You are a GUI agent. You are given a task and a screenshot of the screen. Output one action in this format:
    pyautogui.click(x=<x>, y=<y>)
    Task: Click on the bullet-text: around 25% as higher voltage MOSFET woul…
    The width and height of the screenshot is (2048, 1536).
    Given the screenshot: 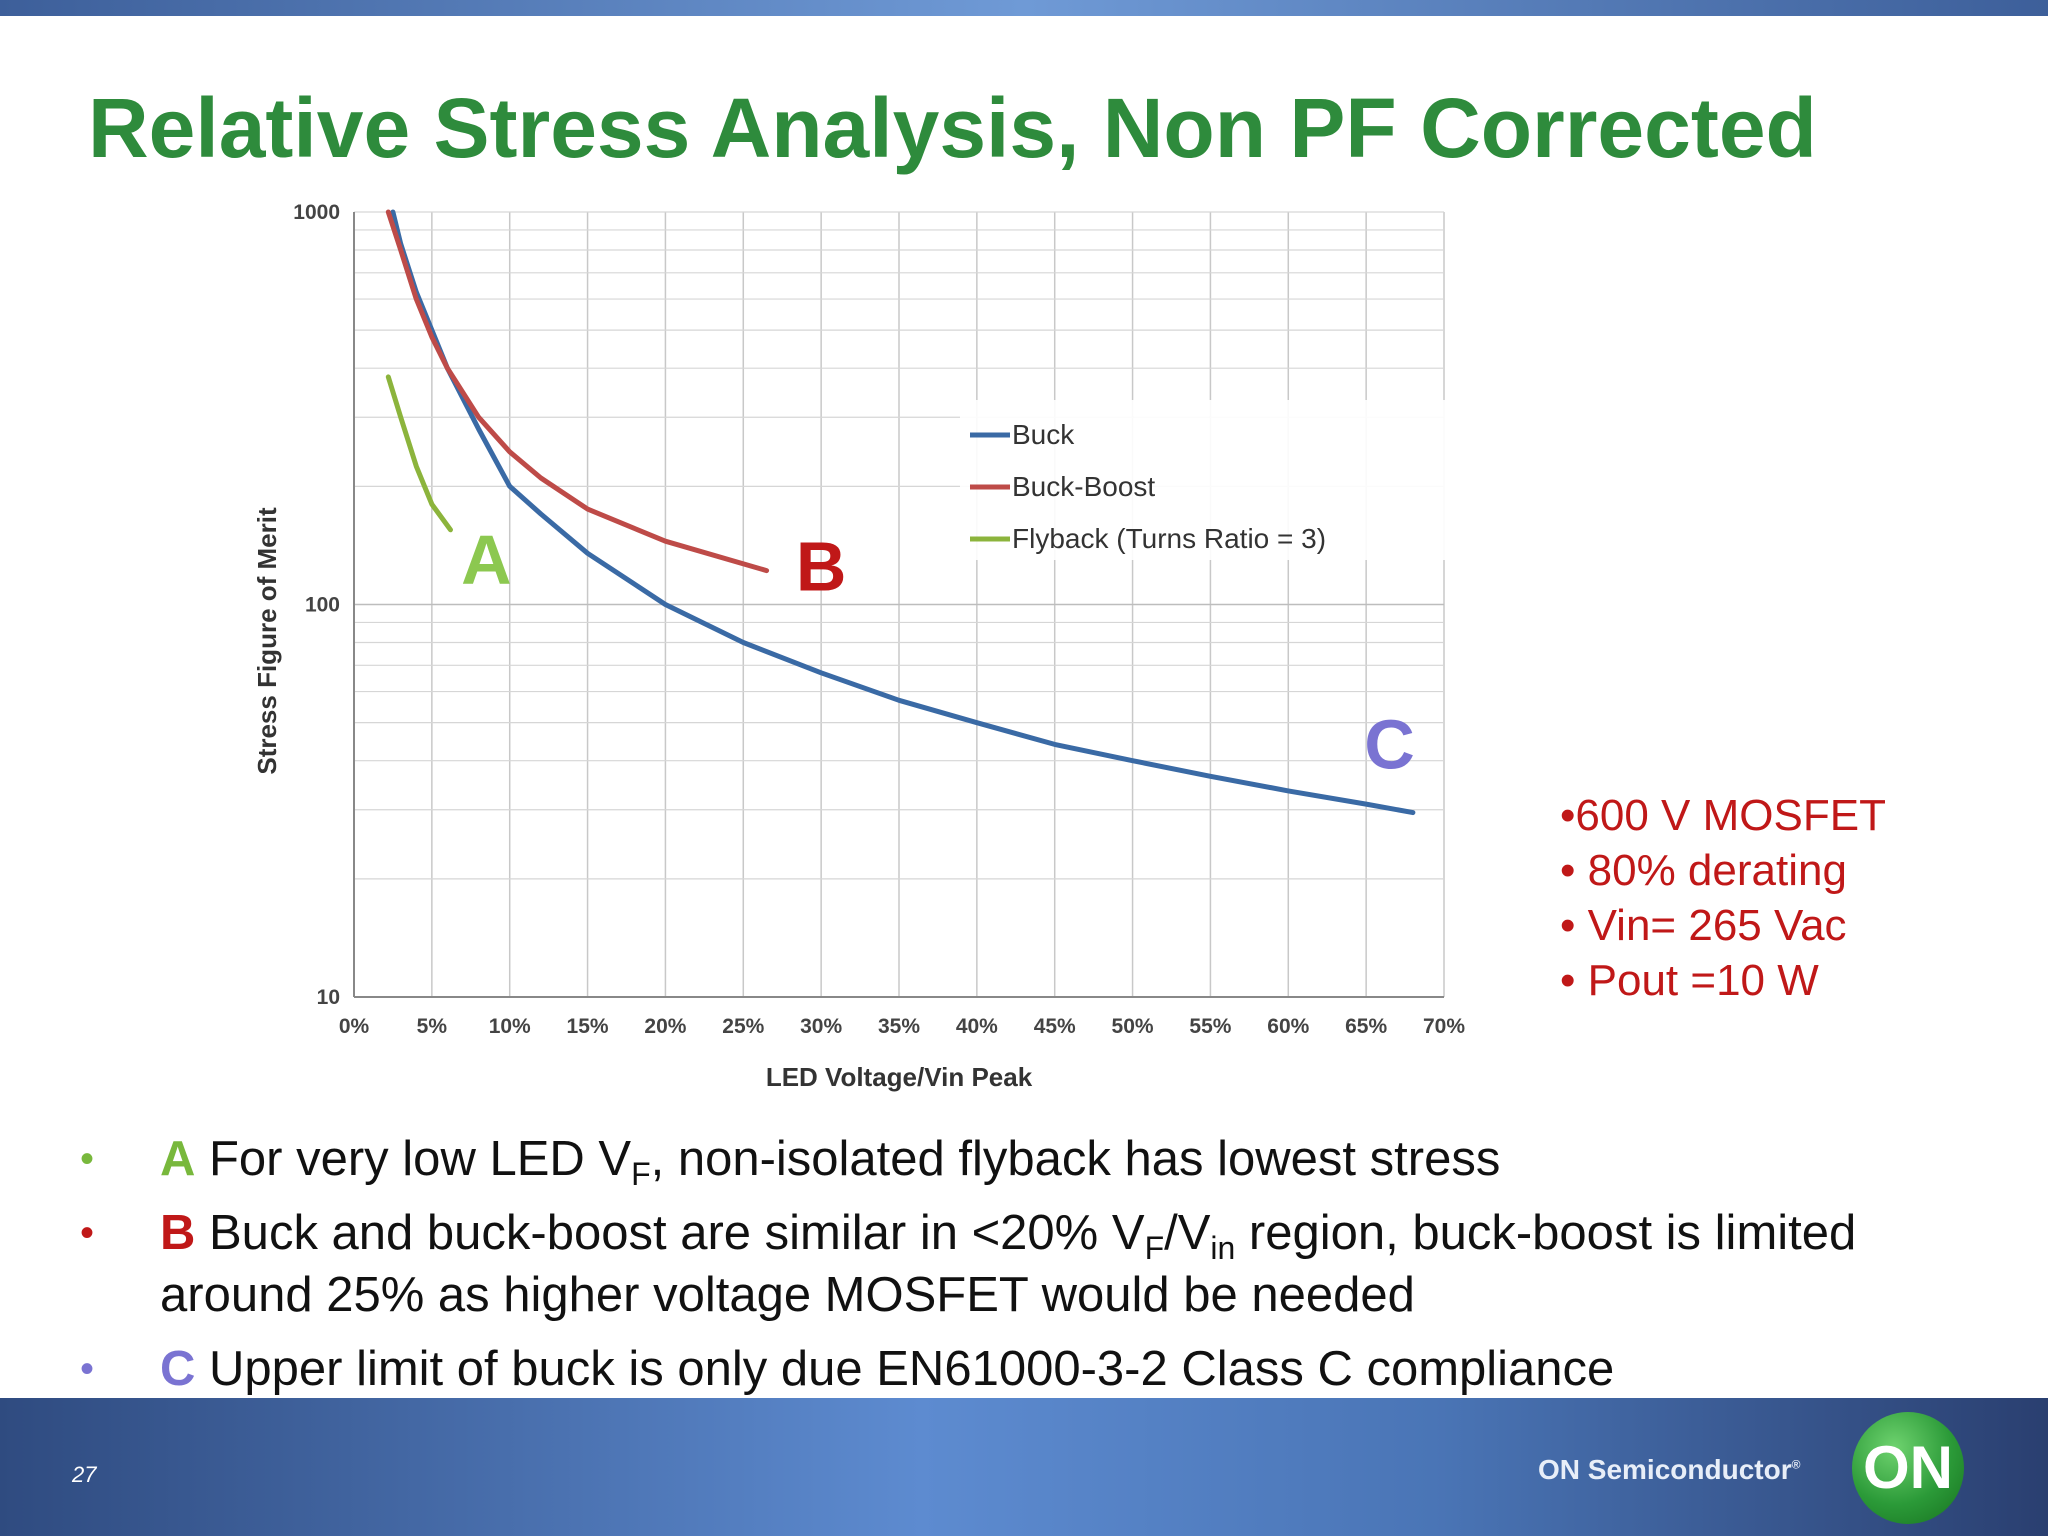 What is the action you would take?
    pyautogui.click(x=787, y=1295)
    